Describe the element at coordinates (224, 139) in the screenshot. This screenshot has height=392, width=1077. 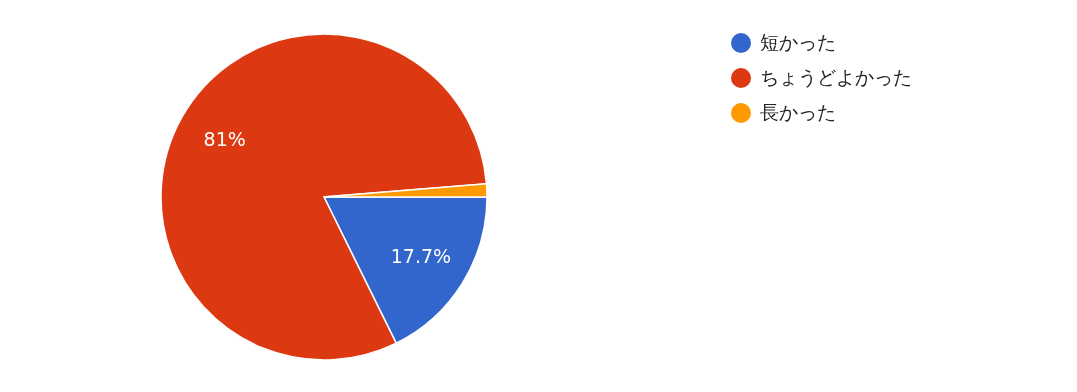
I see `data-label: 81%` at that location.